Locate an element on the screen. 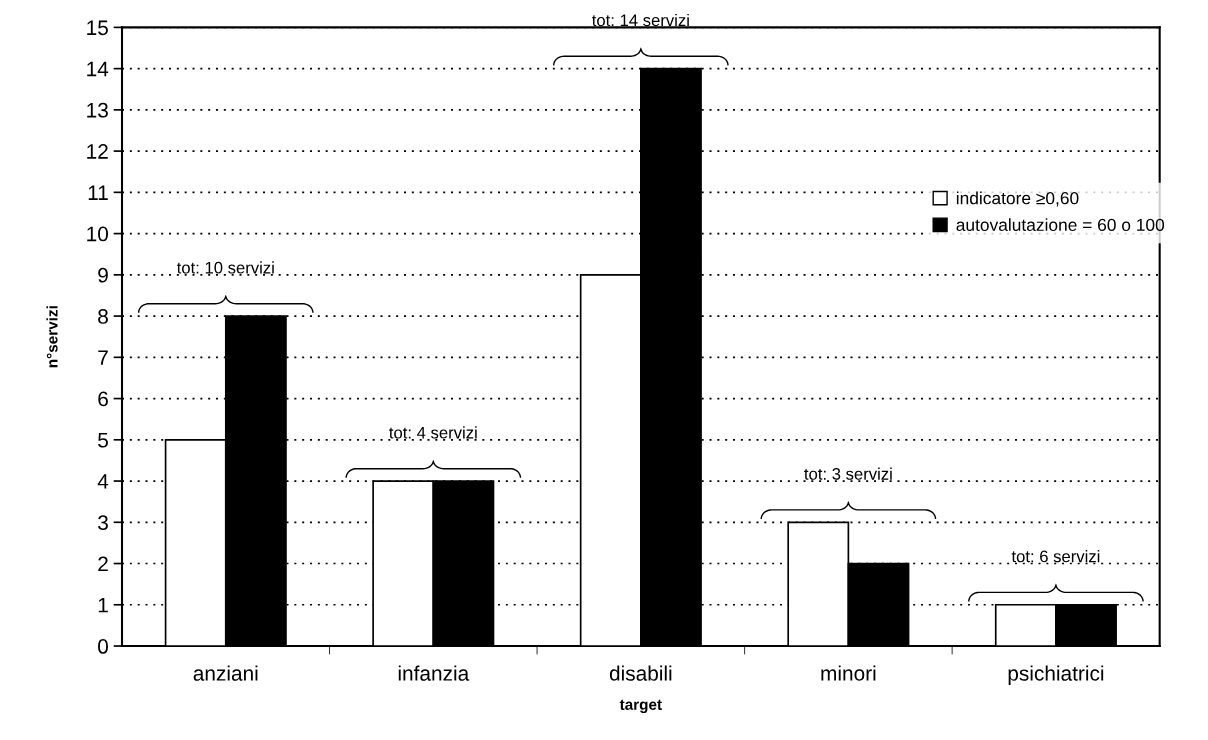 This screenshot has height=740, width=1208. annotation: tot: 4 servizi is located at coordinates (433, 432).